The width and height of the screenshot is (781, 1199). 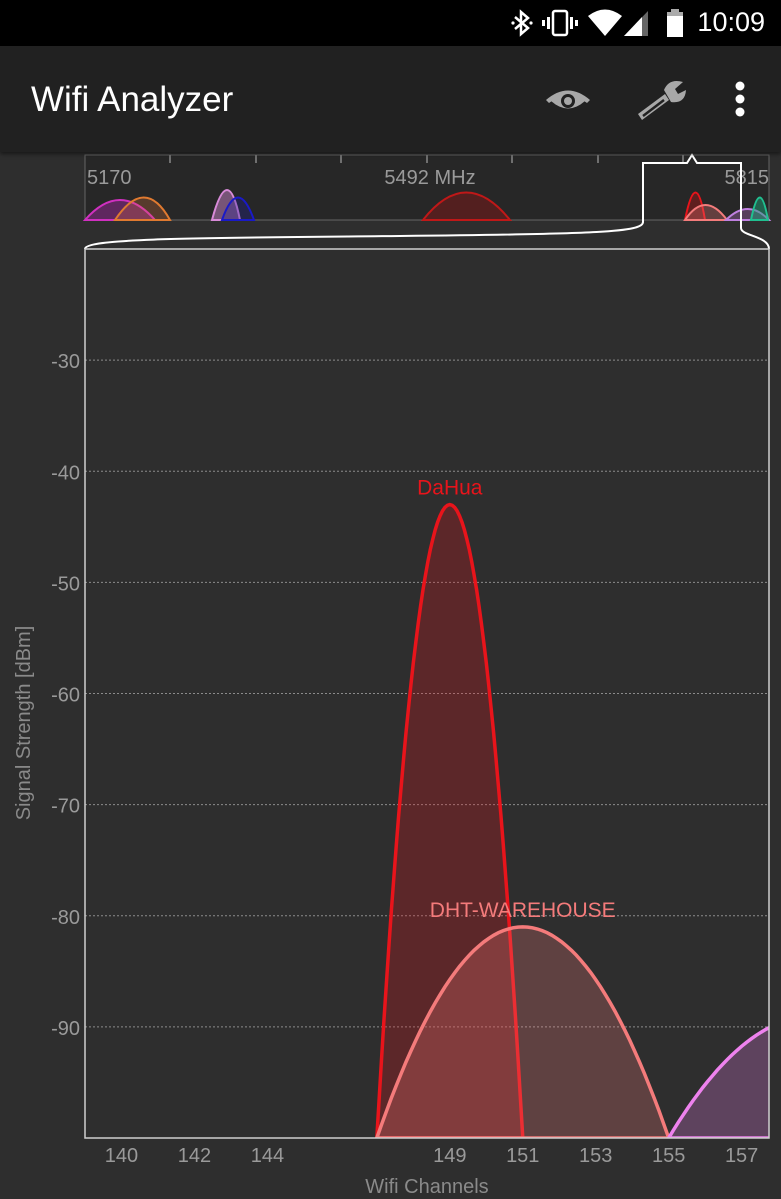 I want to click on minimap-label-end: 5815, so click(x=747, y=178).